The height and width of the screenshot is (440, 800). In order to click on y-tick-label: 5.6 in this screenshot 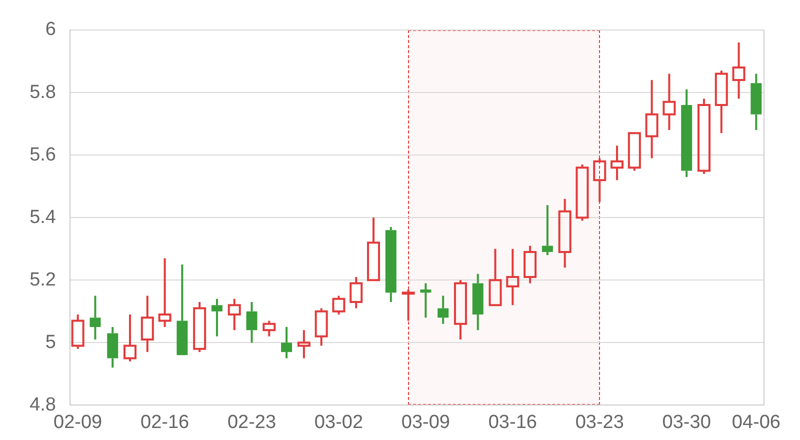, I will do `click(43, 155)`.